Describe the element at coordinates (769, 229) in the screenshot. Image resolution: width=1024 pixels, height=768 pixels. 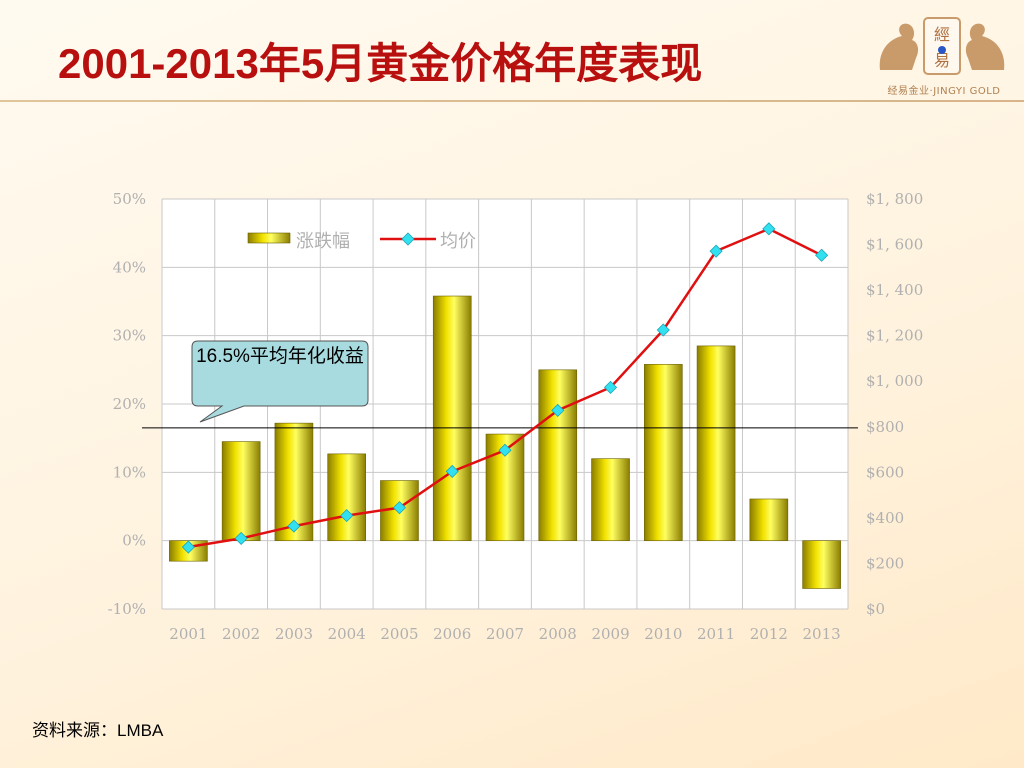
I see `price-marker-2012` at that location.